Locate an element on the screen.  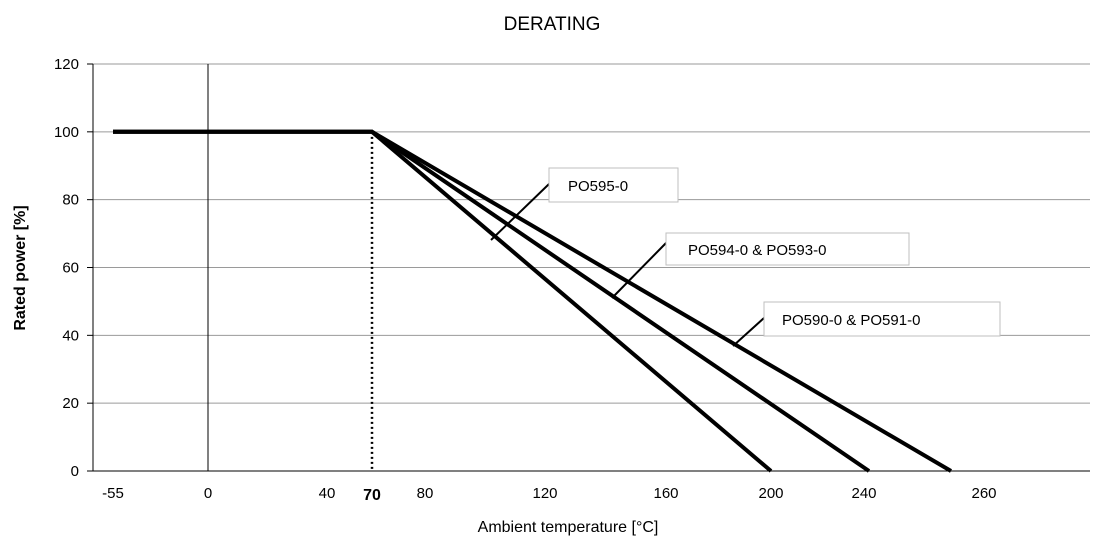
x-tick-label: 160 is located at coordinates (665, 493).